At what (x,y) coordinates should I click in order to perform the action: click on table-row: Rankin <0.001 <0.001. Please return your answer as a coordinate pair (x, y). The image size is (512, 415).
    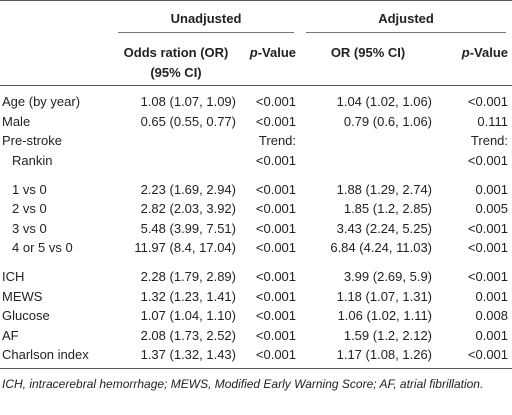
    Looking at the image, I should click on (256, 161).